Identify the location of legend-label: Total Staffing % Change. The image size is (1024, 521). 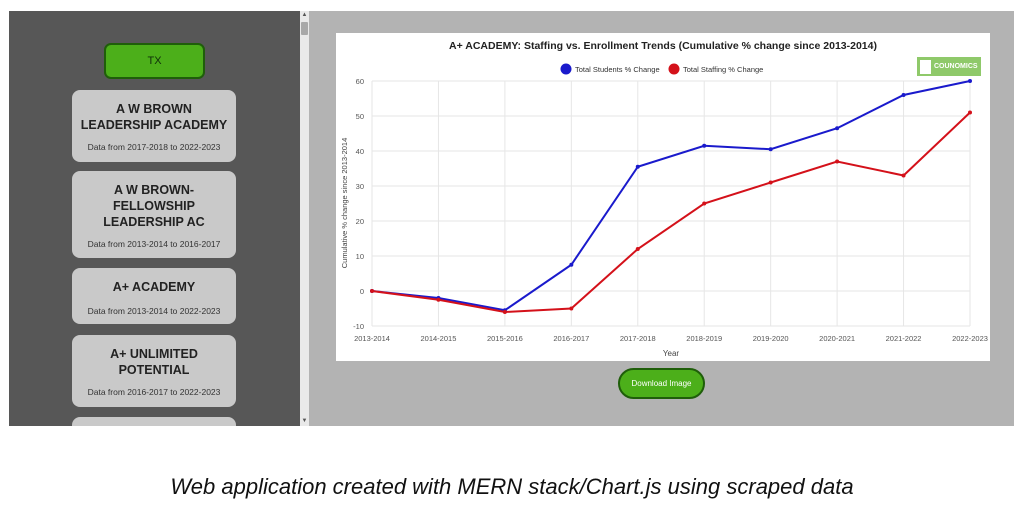
(723, 69).